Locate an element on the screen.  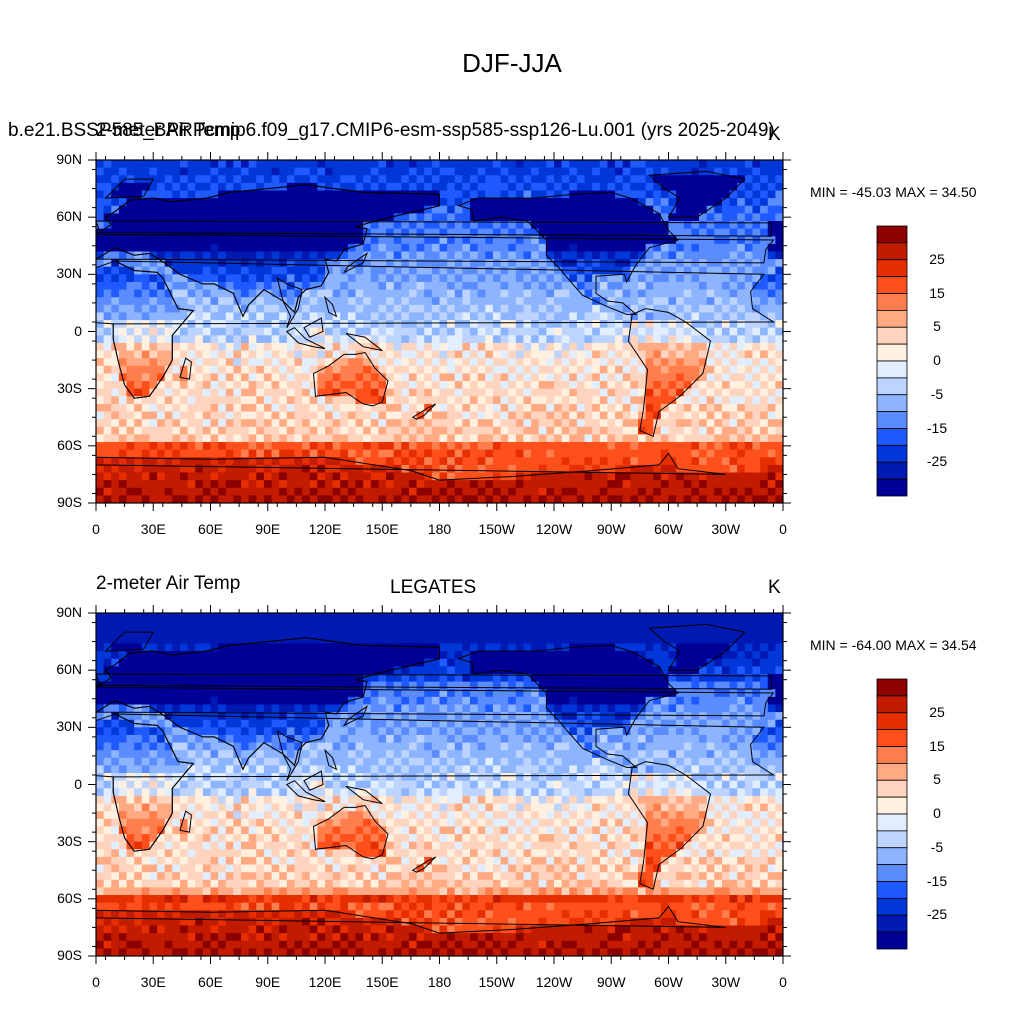
panel1-left-title: 2-meter Air Temp is located at coordinates (168, 130).